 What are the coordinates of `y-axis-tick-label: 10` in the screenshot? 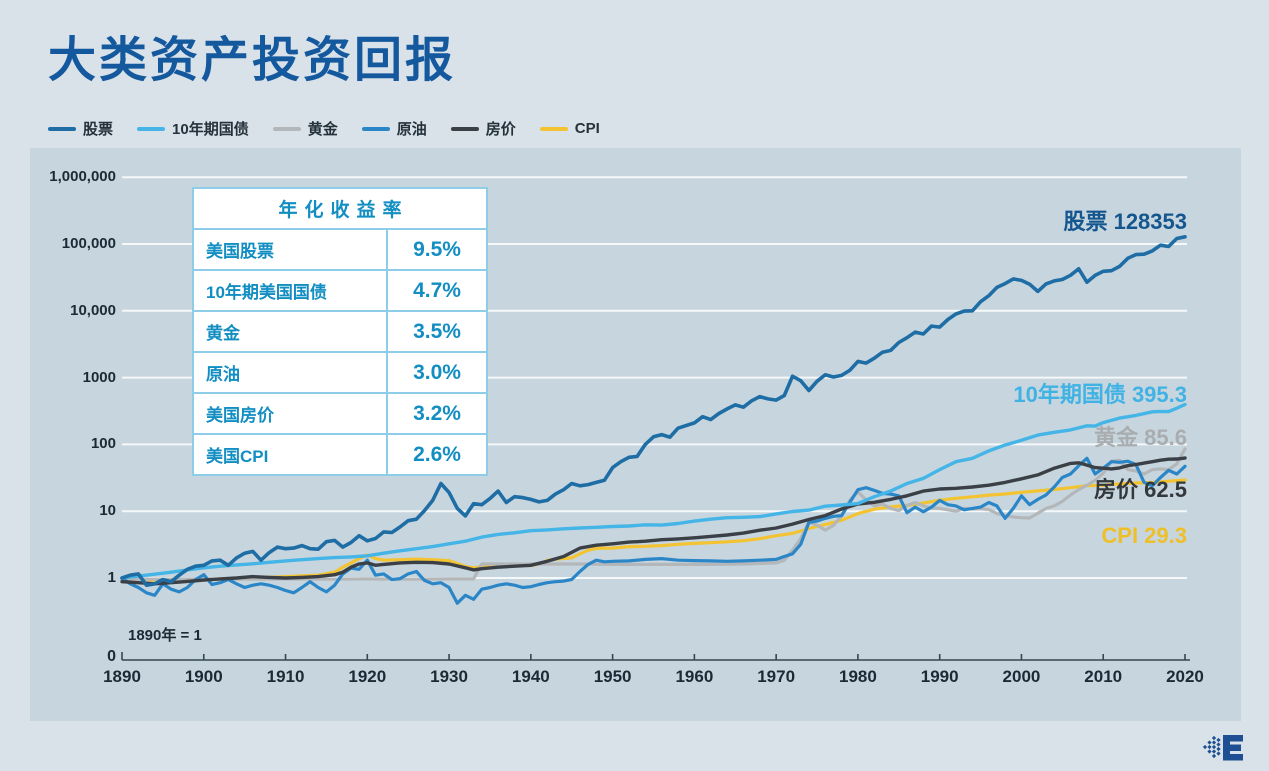 It's located at (107, 511).